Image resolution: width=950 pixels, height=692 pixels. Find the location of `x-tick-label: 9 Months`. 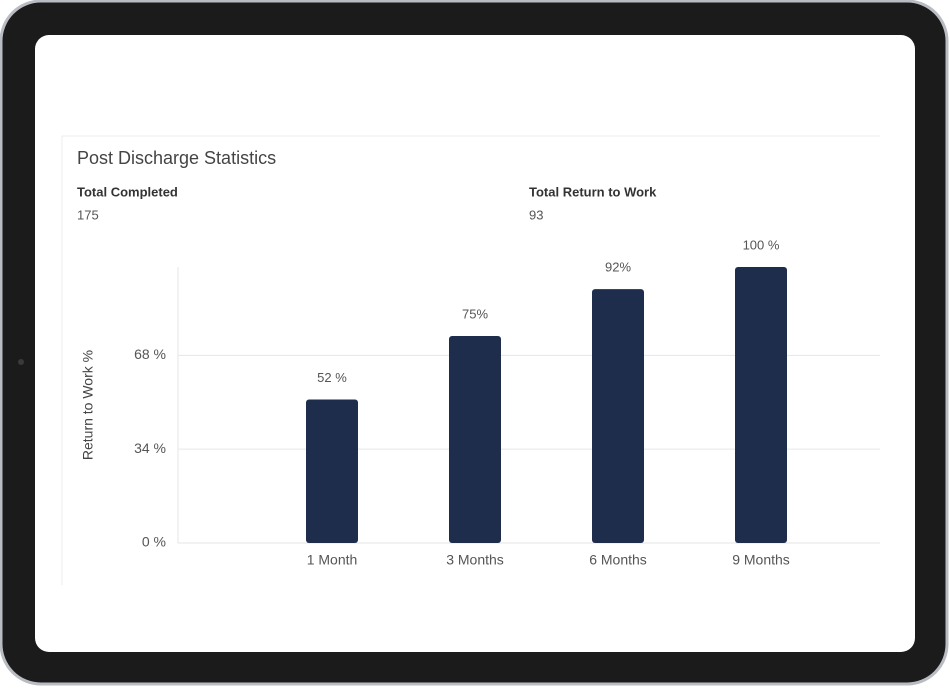

x-tick-label: 9 Months is located at coordinates (761, 560).